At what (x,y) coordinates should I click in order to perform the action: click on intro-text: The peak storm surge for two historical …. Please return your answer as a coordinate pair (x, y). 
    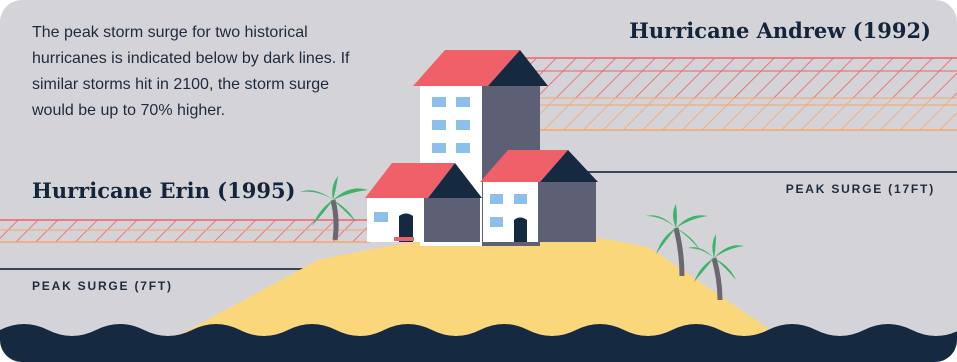
    Looking at the image, I should click on (191, 71).